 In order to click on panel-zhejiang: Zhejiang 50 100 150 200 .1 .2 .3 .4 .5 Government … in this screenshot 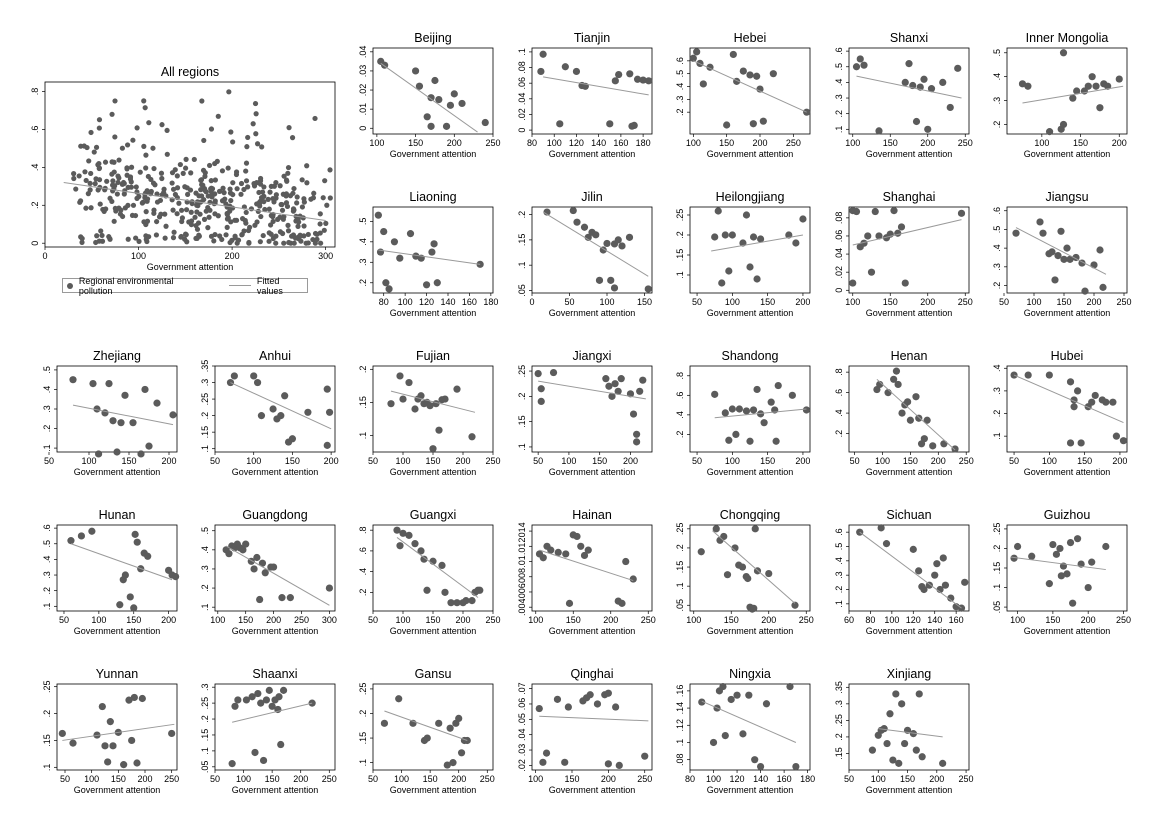, I will do `click(110, 413)`.